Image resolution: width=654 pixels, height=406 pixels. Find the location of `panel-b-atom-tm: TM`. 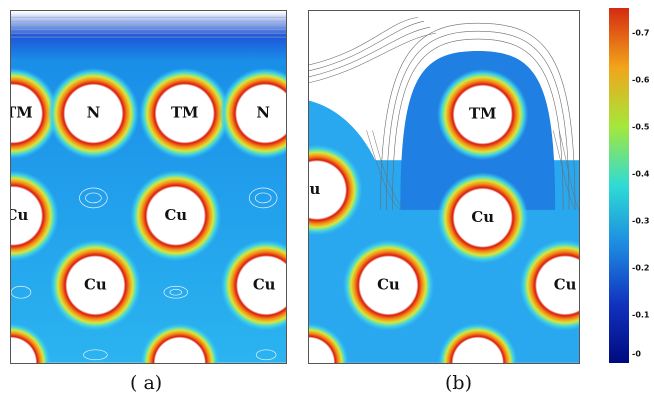

panel-b-atom-tm: TM is located at coordinates (483, 114).